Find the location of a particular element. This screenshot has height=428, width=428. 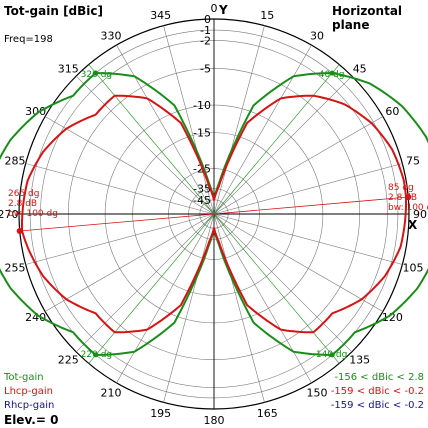

angle-tick-label: 135 is located at coordinates (359, 360).